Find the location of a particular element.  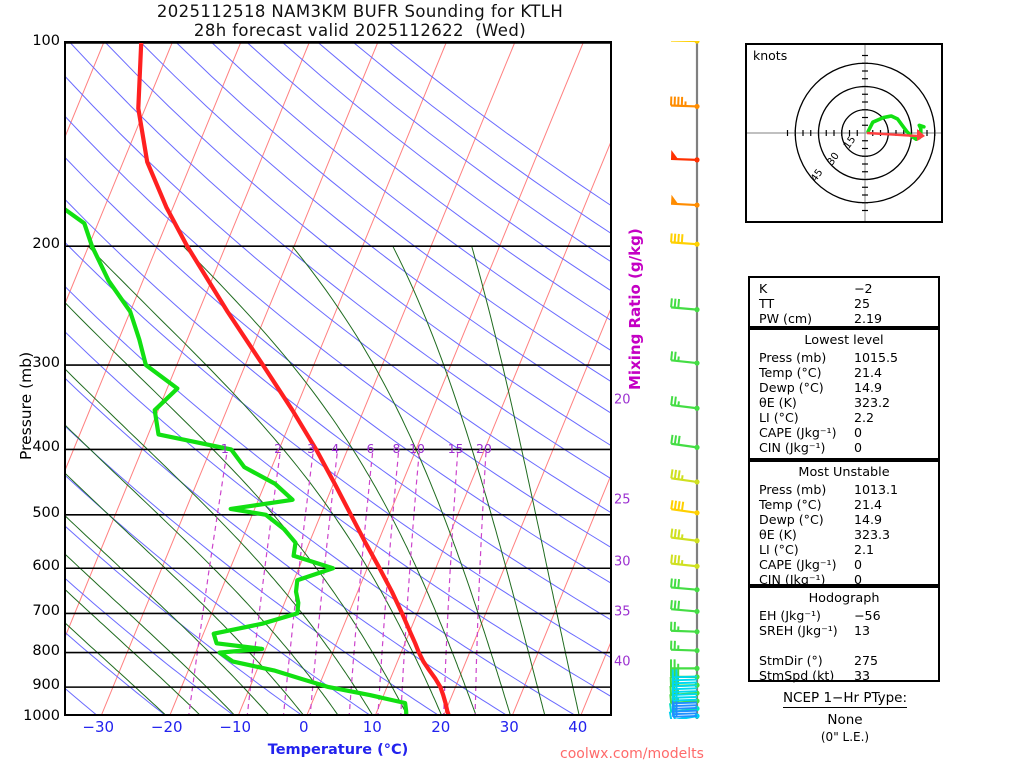

panel-title: Hodograph is located at coordinates (844, 598).